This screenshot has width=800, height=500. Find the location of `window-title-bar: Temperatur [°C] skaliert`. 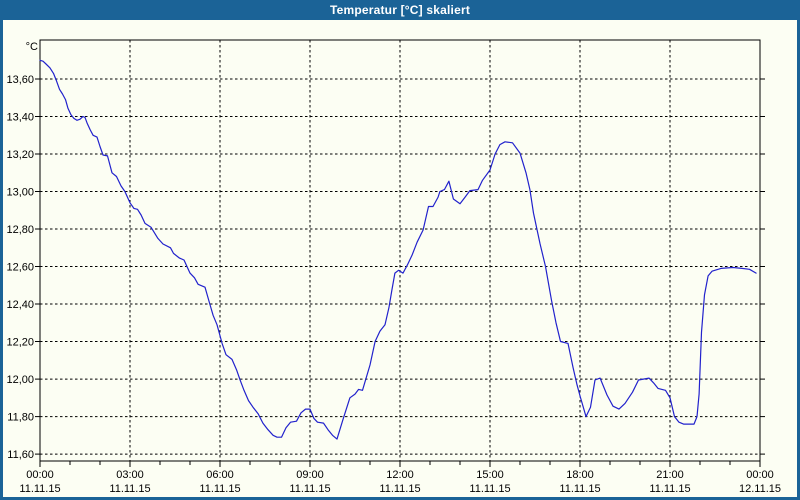

window-title-bar: Temperatur [°C] skaliert is located at coordinates (400, 10).